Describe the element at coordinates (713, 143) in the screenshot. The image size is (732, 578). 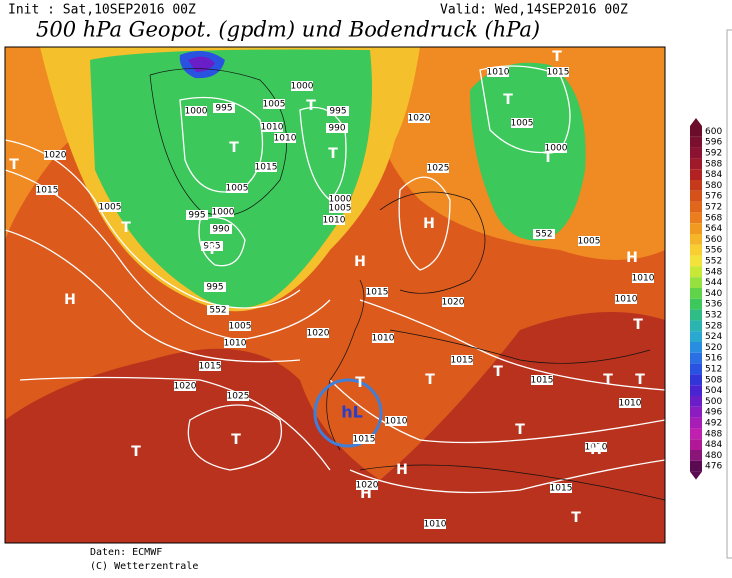
I see `legend-label: 596` at that location.